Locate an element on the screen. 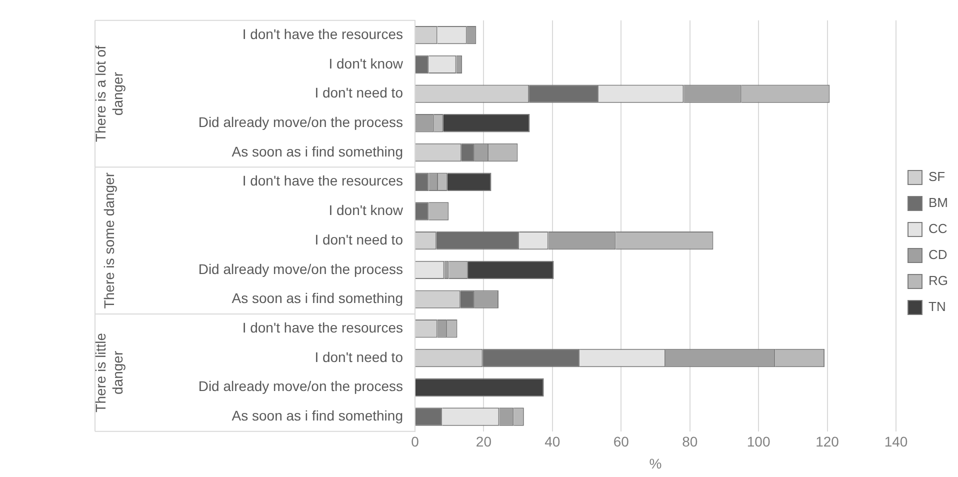 The image size is (958, 477). text: There is some danger is located at coordinates (108, 240).